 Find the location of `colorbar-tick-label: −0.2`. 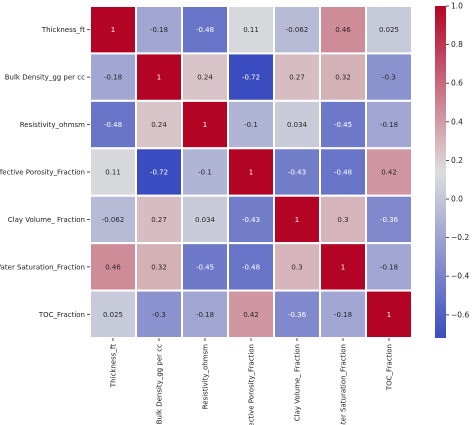

colorbar-tick-label: −0.2 is located at coordinates (460, 237).